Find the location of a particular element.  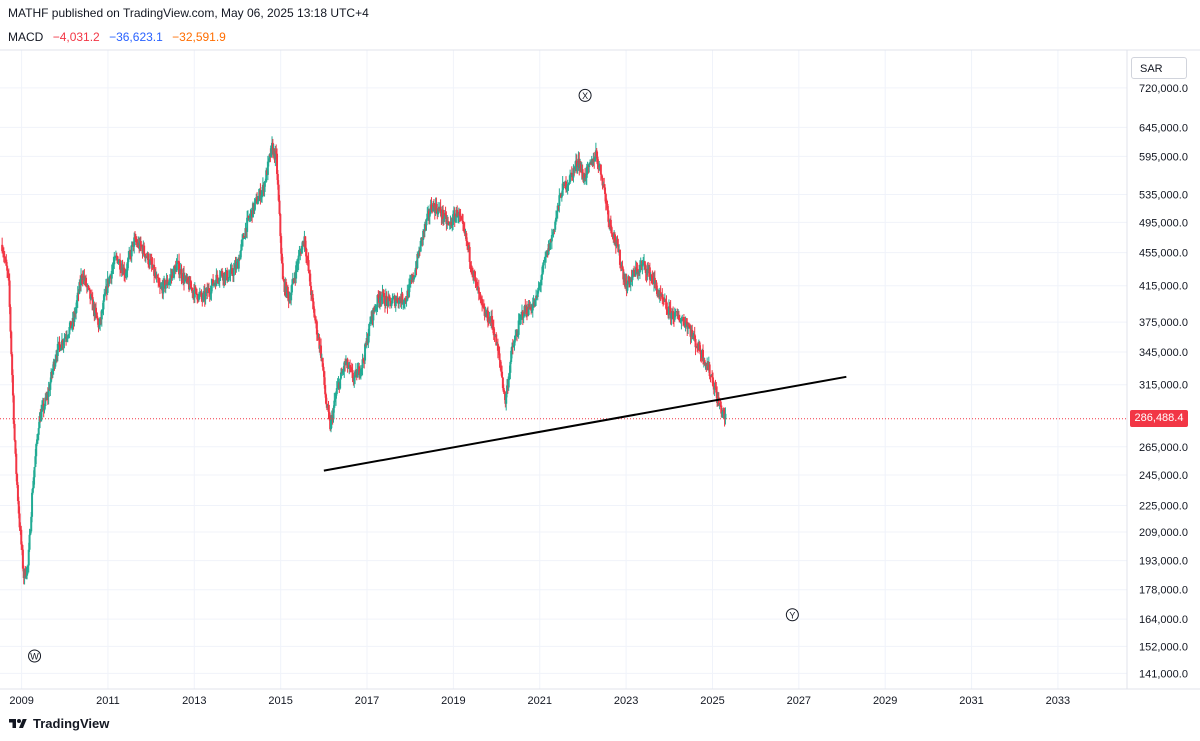

y-tick-label: 265,000.0 is located at coordinates (1163, 448).